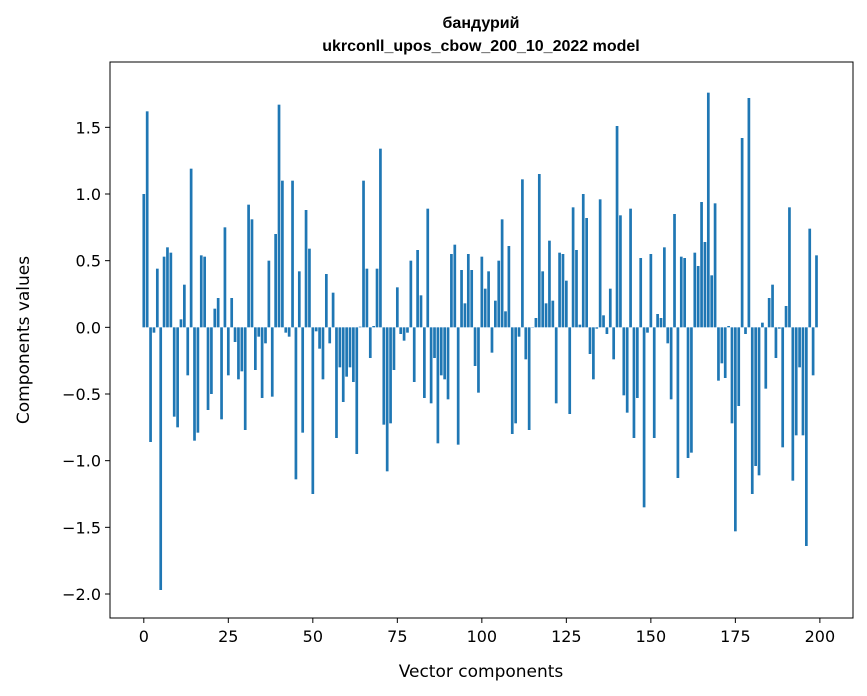  What do you see at coordinates (482, 636) in the screenshot?
I see `x-tick-label: 100` at bounding box center [482, 636].